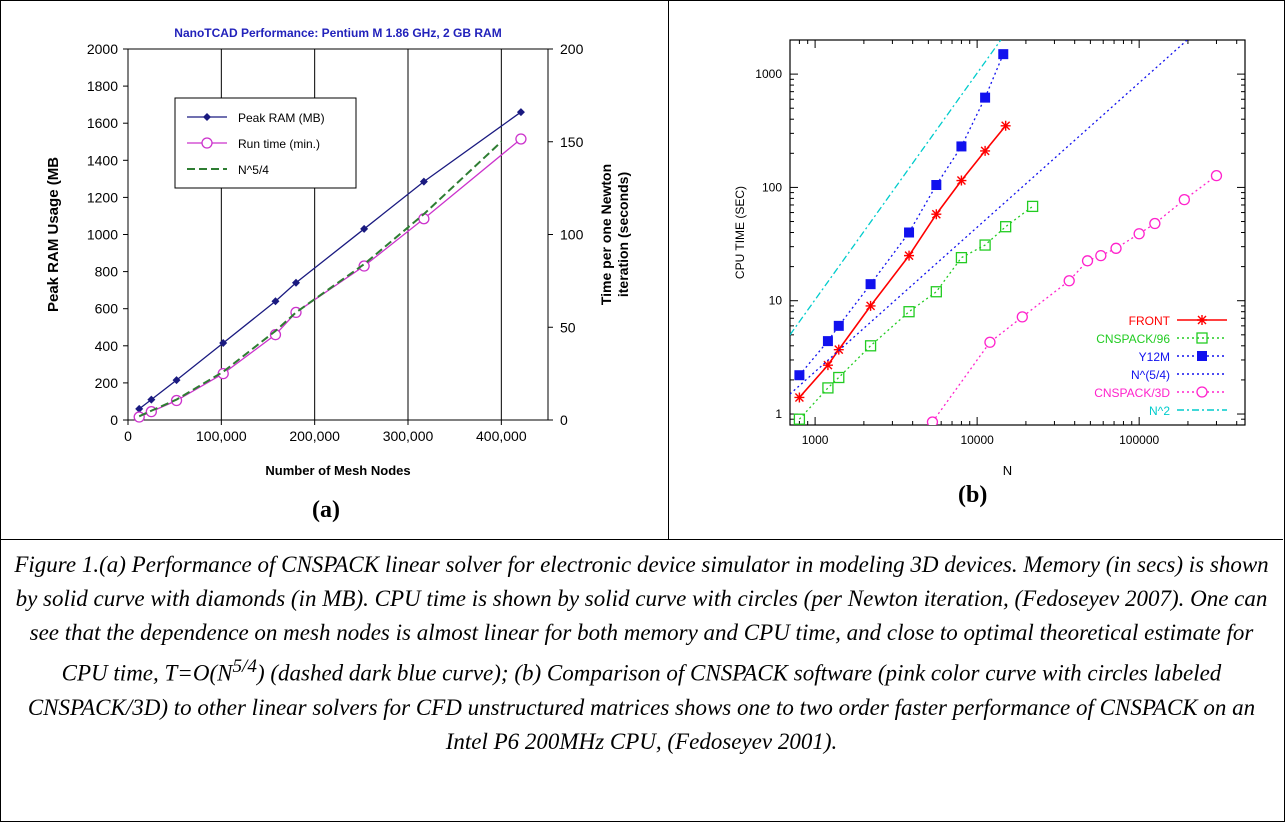 The width and height of the screenshot is (1285, 822). I want to click on y-tick-label: 1800, so click(102, 86).